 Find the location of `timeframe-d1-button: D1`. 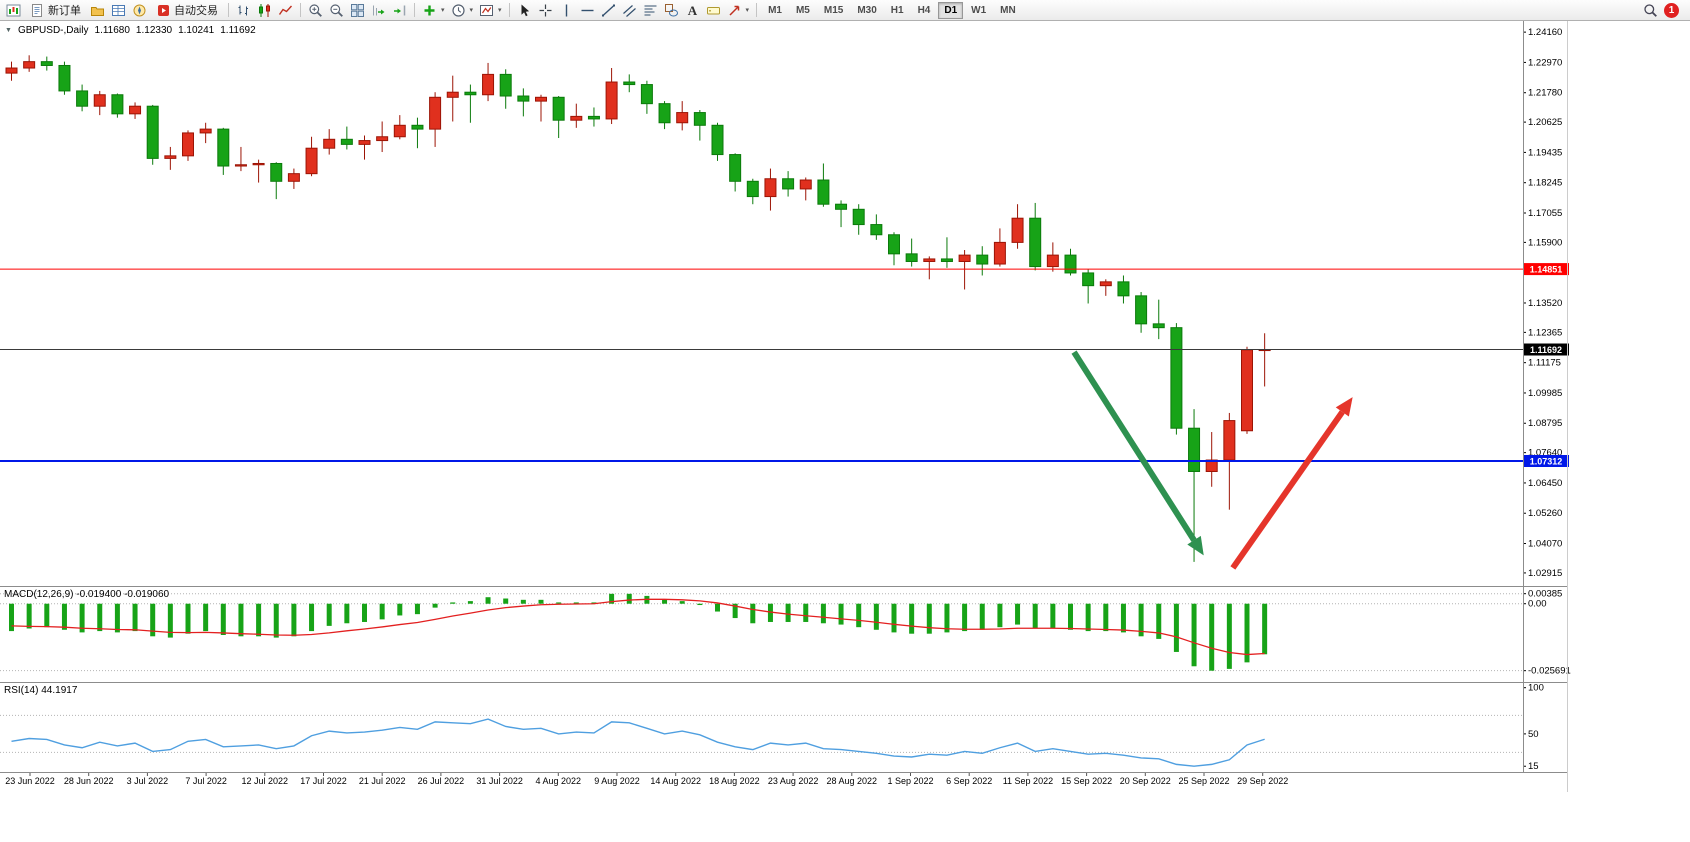

timeframe-d1-button: D1 is located at coordinates (951, 10).